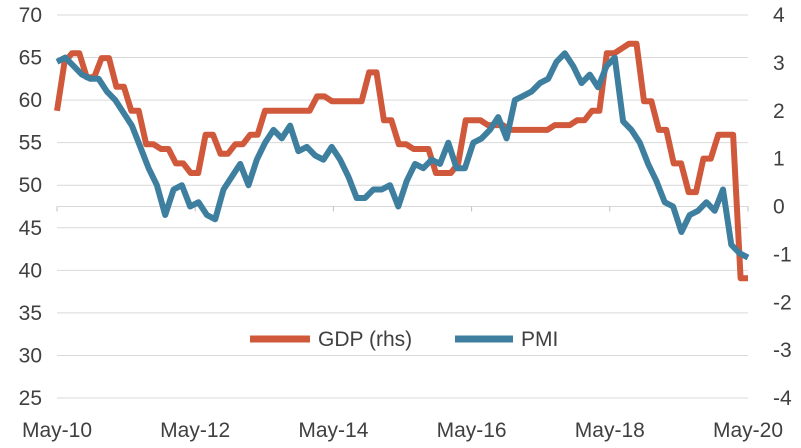 Image resolution: width=801 pixels, height=448 pixels. Describe the element at coordinates (365, 339) in the screenshot. I see `legend-gdp-label: GDP (rhs)` at that location.